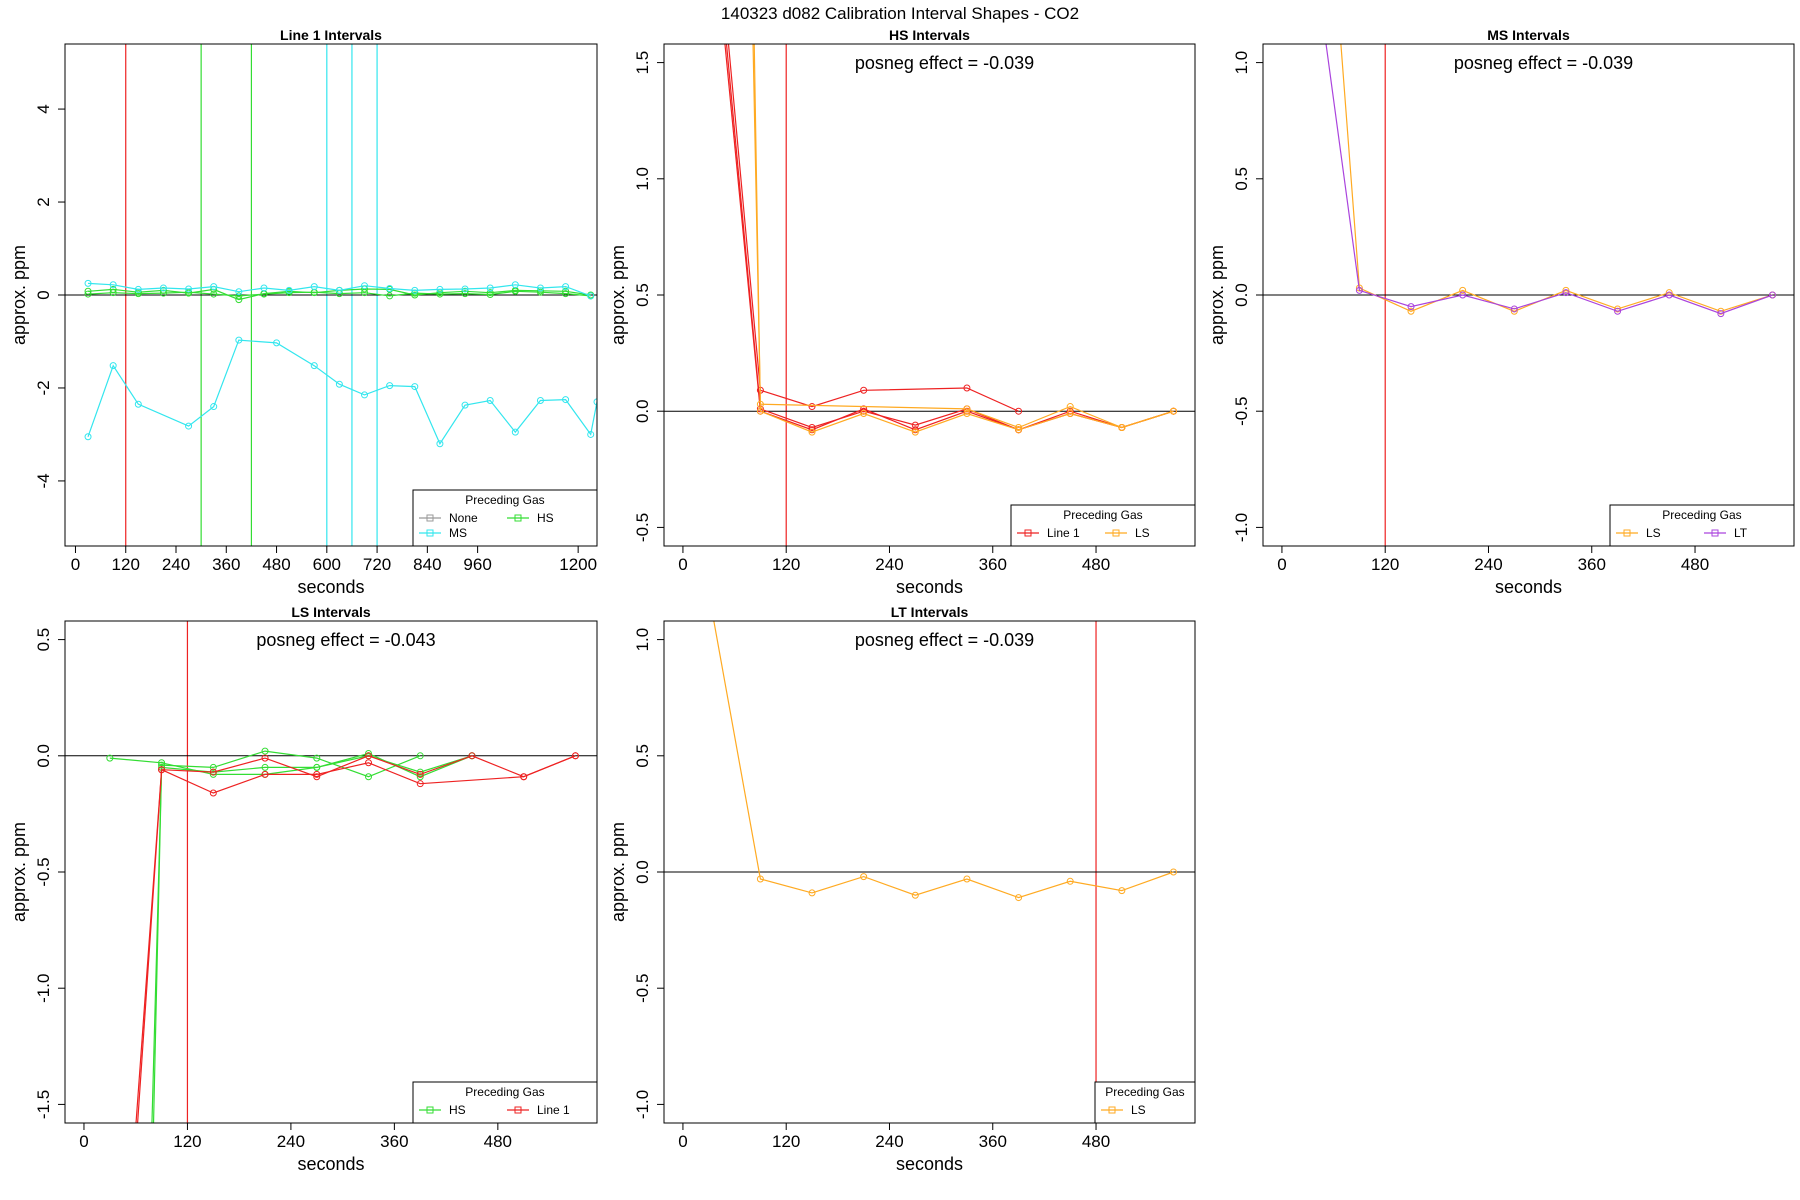 The image size is (1800, 1200). I want to click on legend: Preceding Gas HS Line 1, so click(505, 1102).